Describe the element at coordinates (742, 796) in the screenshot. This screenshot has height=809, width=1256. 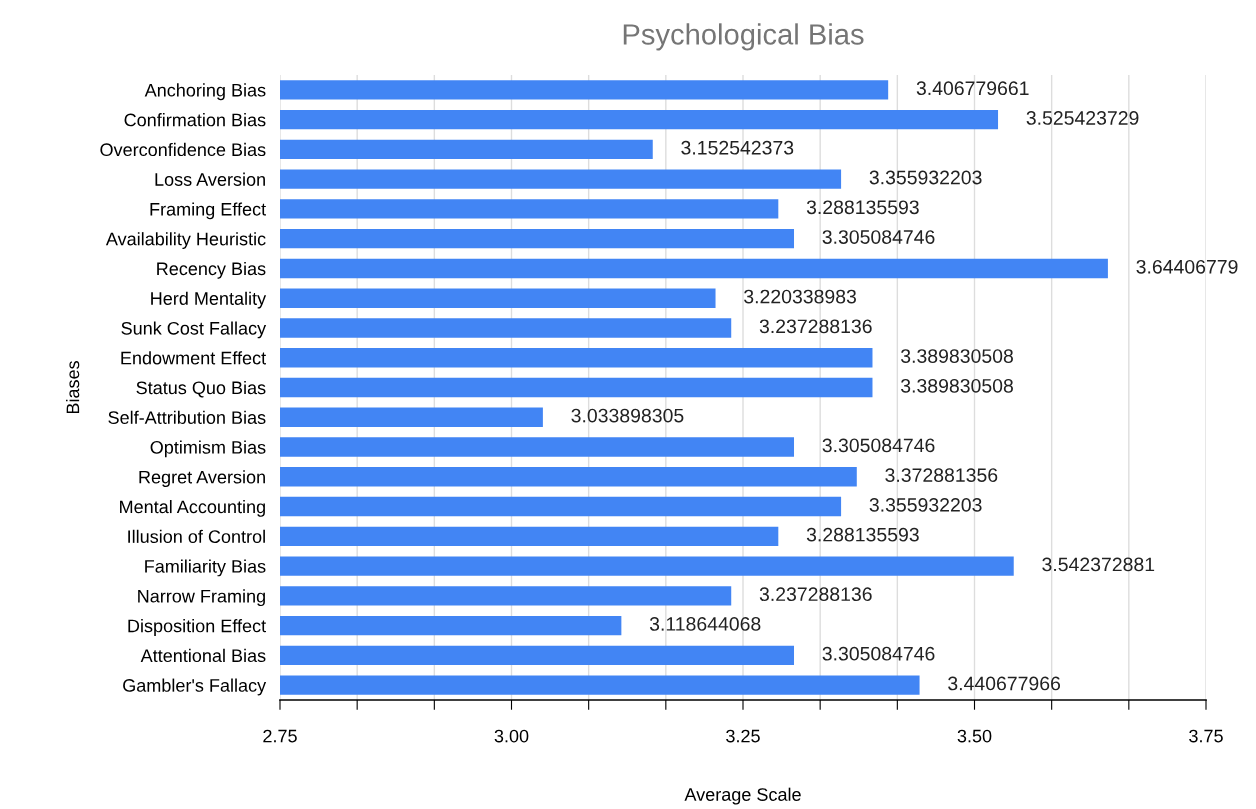
I see `x-axis-title: Average Scale` at that location.